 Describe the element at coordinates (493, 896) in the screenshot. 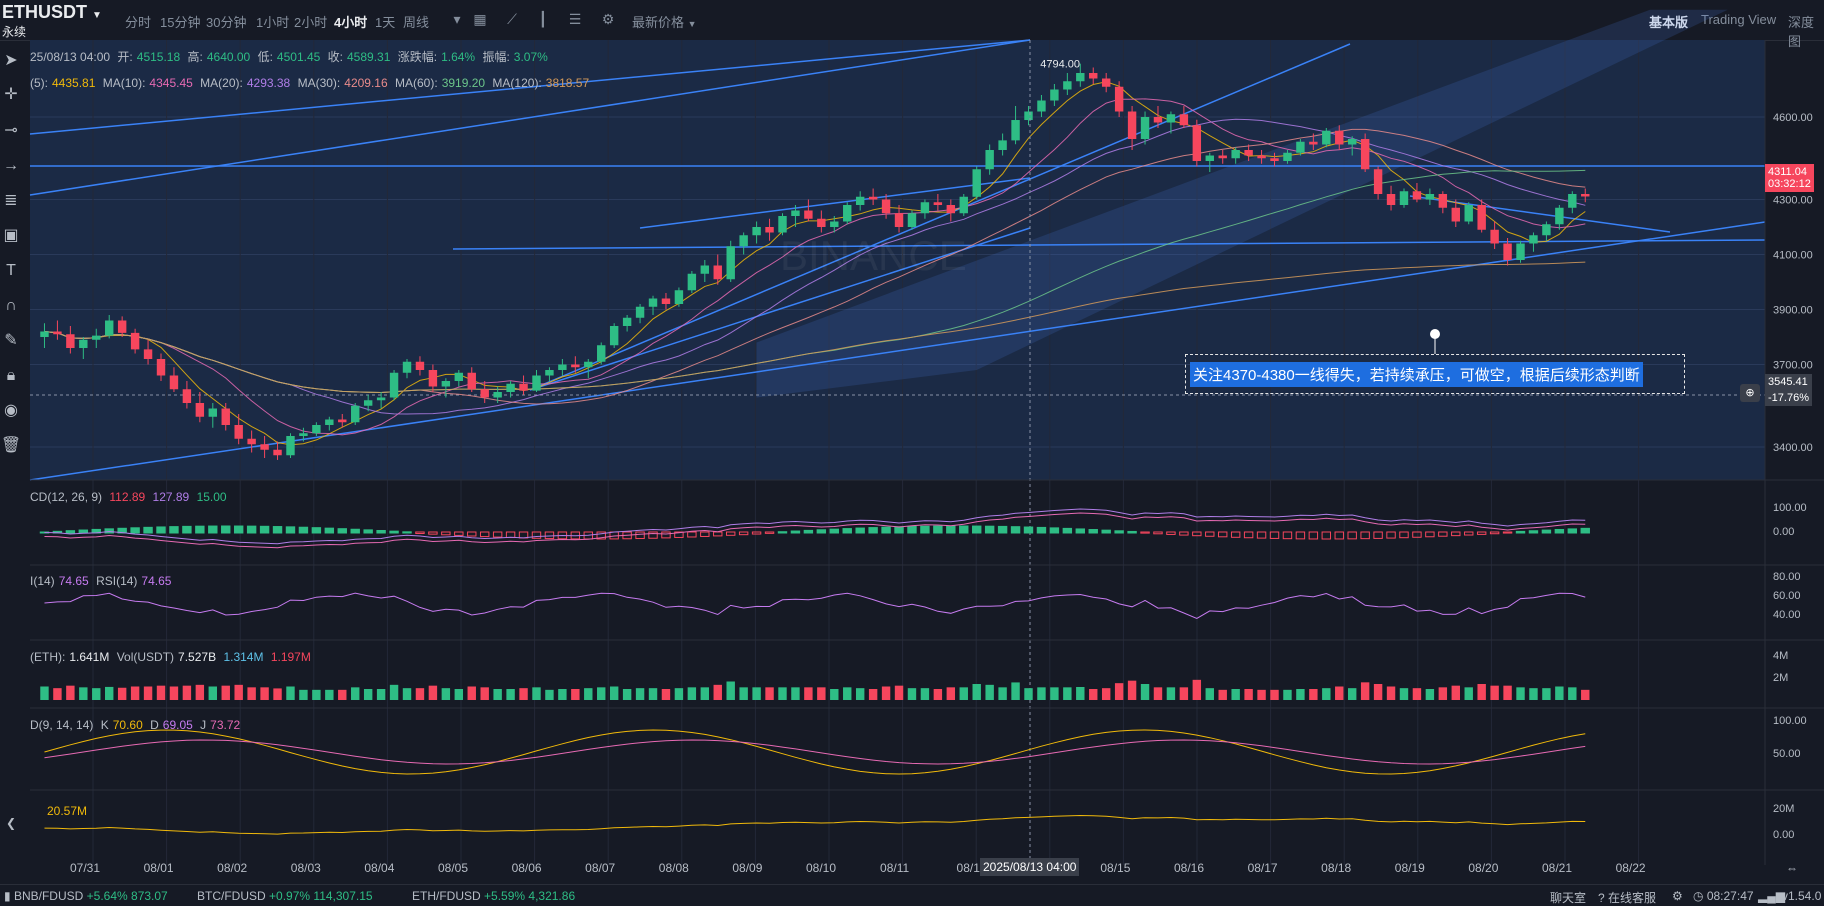

I see `ticker-eth: ETH/FDUSD +5.59% 4,321.86` at that location.